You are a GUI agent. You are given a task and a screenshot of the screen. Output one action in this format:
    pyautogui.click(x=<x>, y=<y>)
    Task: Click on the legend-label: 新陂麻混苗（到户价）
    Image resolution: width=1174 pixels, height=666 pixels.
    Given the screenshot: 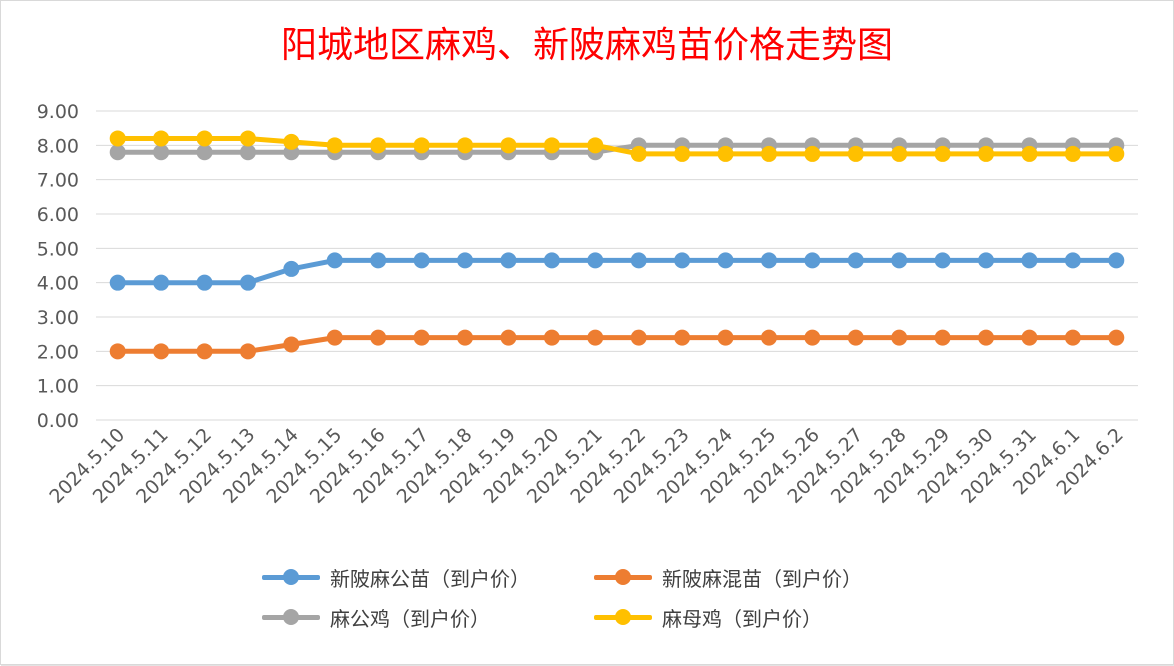 What is the action you would take?
    pyautogui.click(x=762, y=578)
    